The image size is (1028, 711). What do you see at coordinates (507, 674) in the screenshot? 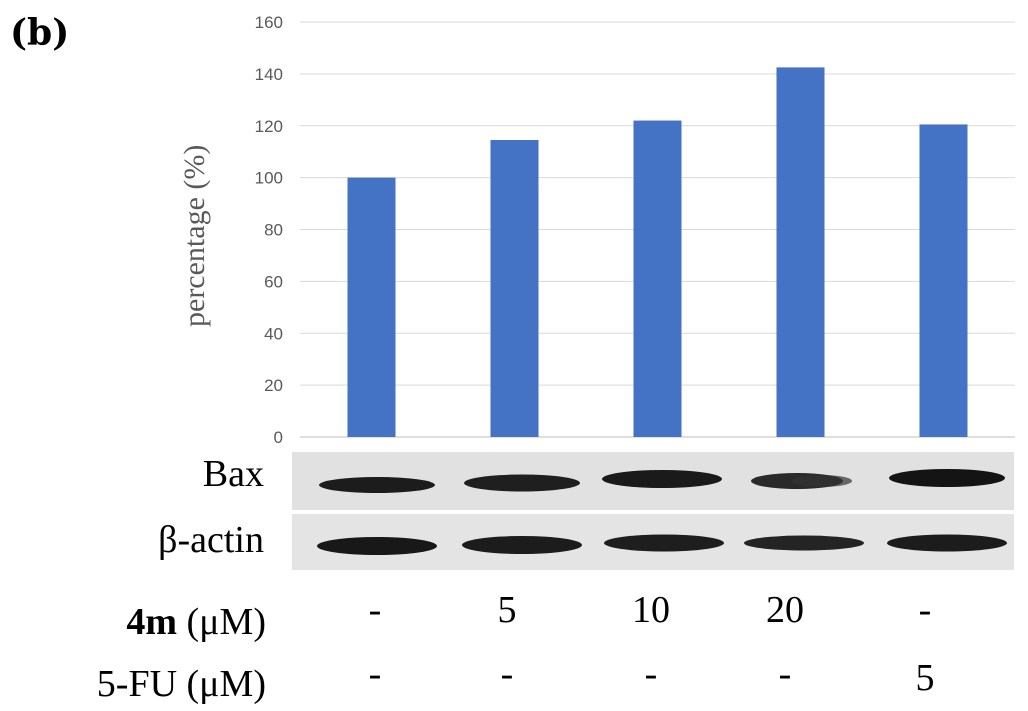
I see `cell-5fu-2: -` at bounding box center [507, 674].